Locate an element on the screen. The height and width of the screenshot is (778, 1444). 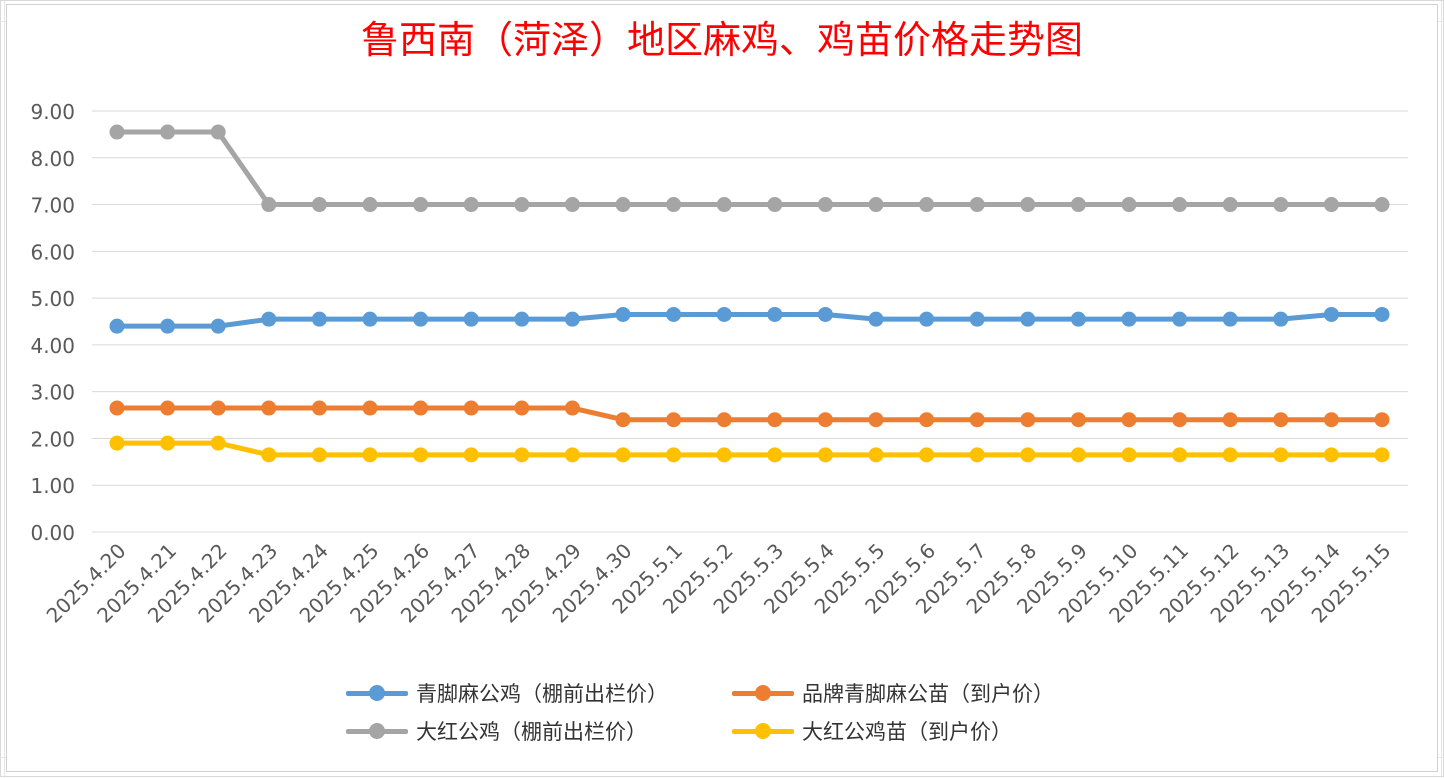
legend-item-series-3: 大红公鸡（棚前出栏价） is located at coordinates (496, 731).